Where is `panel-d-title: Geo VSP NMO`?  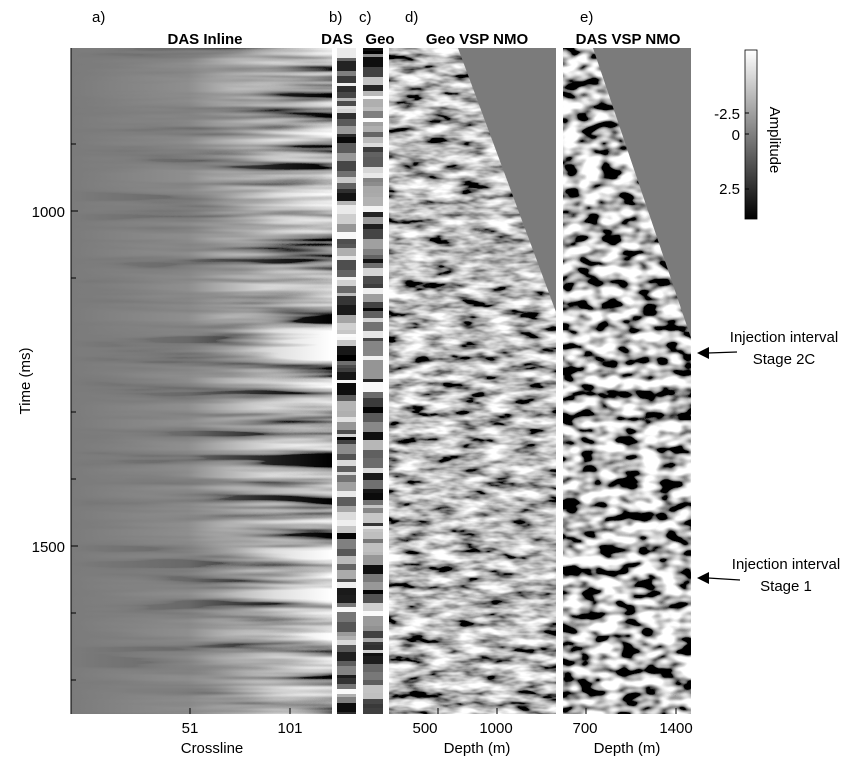
panel-d-title: Geo VSP NMO is located at coordinates (477, 39).